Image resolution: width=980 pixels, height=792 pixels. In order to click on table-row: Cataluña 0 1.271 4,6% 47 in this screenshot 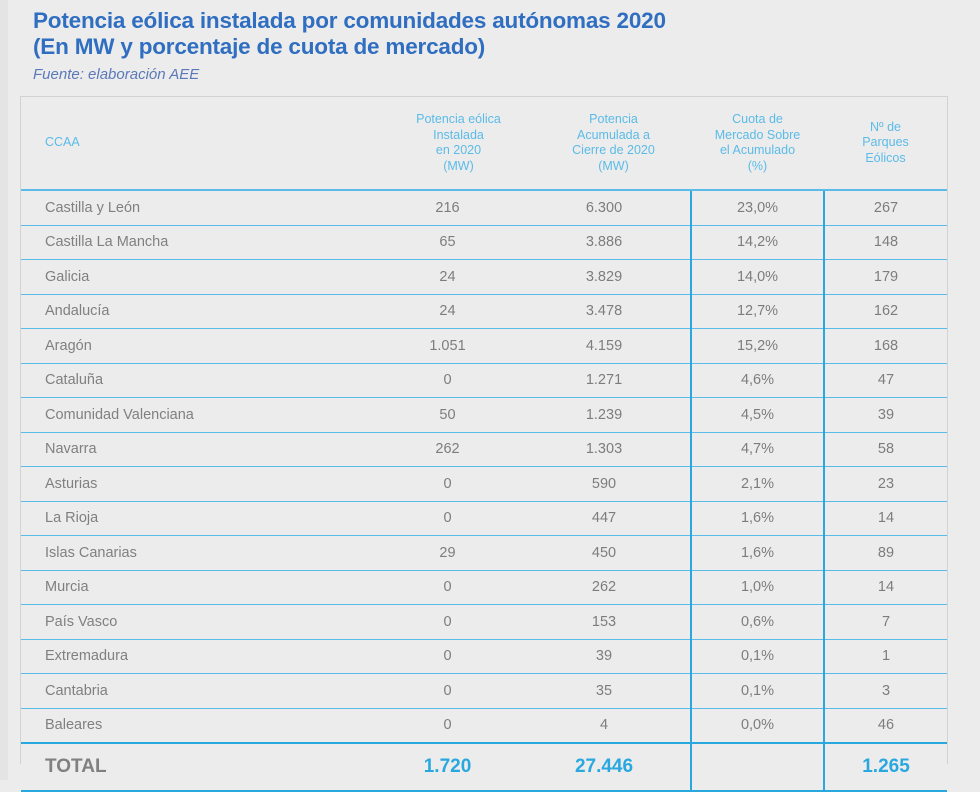, I will do `click(484, 380)`.